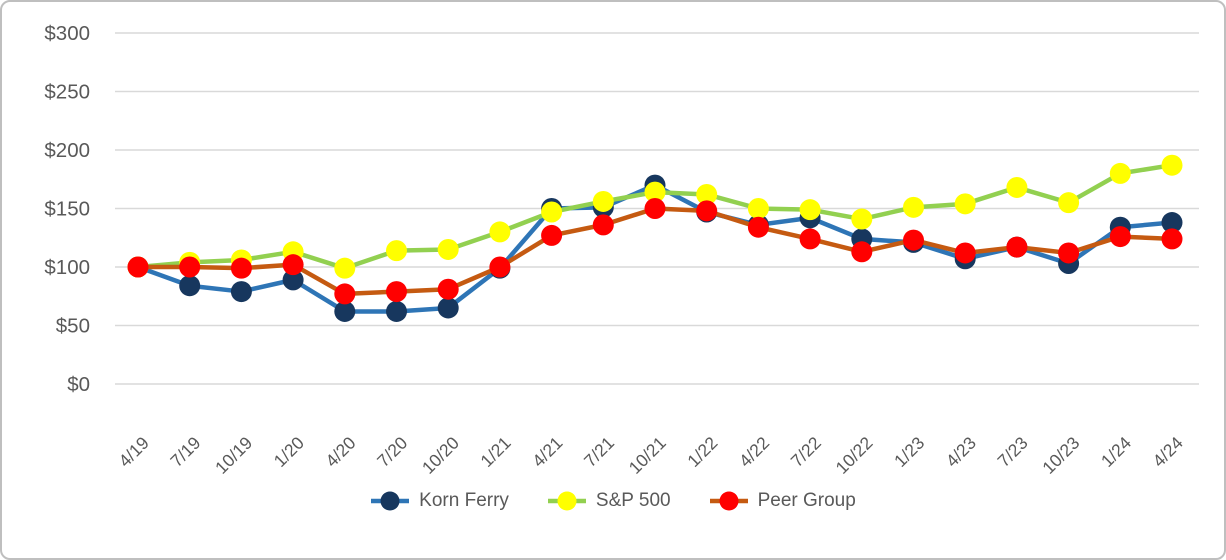 The width and height of the screenshot is (1226, 560). I want to click on x-axis-label: 4/20, so click(340, 451).